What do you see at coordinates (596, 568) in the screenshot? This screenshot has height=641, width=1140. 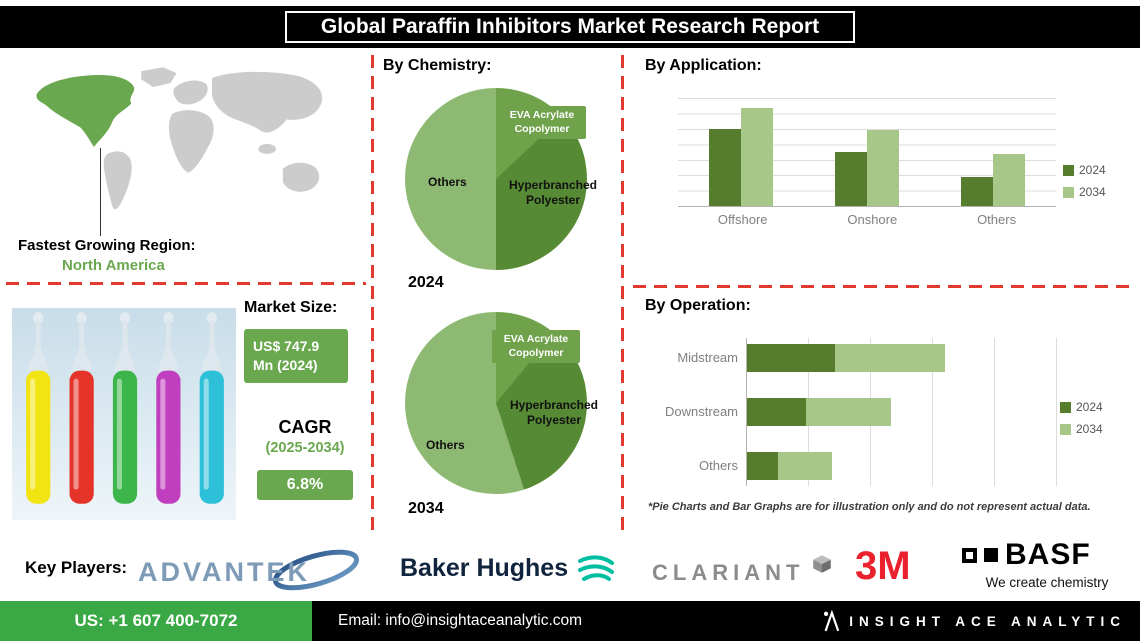 I see `baker-hughes-icon` at bounding box center [596, 568].